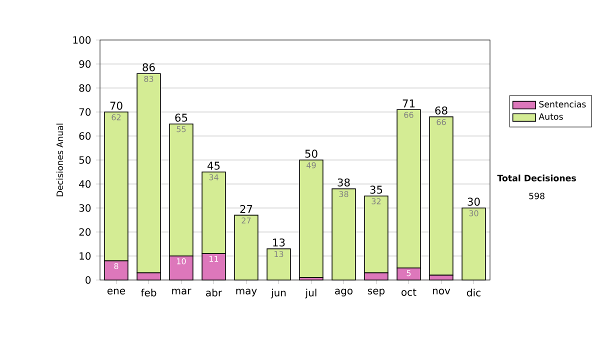 The width and height of the screenshot is (600, 340). What do you see at coordinates (60, 160) in the screenshot?
I see `y-axis-title: Decisiones Anual` at bounding box center [60, 160].